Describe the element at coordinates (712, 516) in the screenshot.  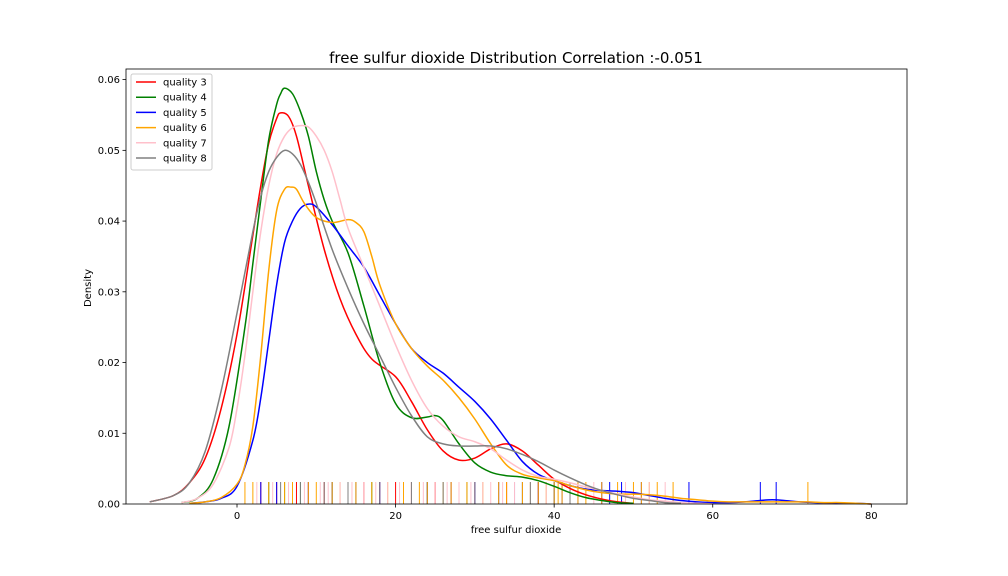
I see `x-tick-label: 60` at that location.